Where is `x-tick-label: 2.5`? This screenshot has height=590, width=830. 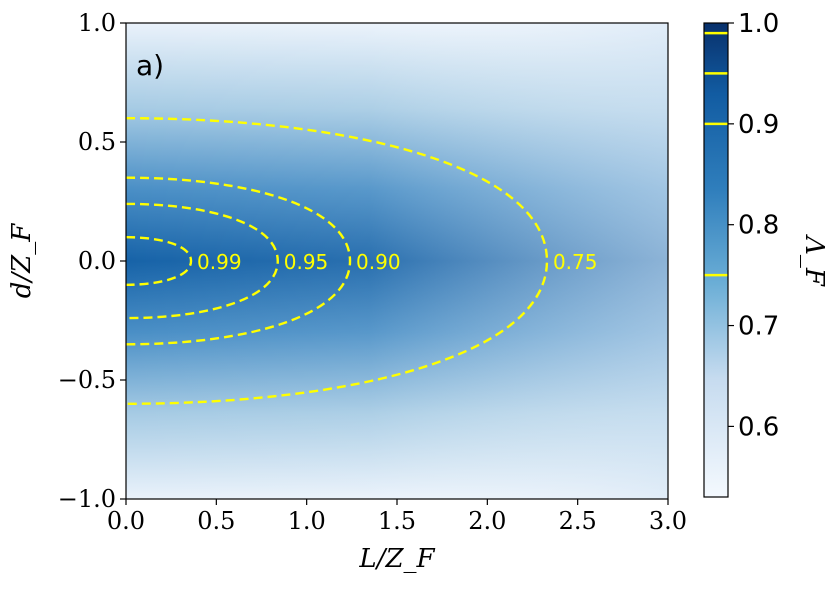
x-tick-label: 2.5 is located at coordinates (578, 521).